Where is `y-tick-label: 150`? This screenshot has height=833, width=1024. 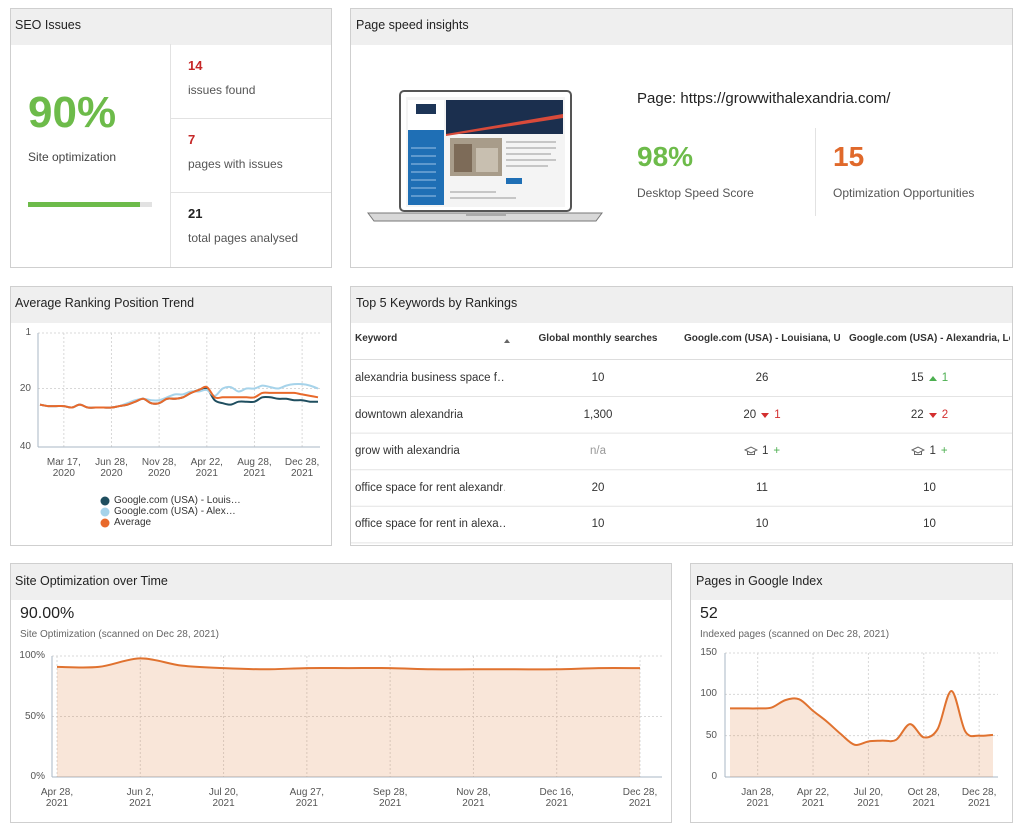
y-tick-label: 150 is located at coordinates (708, 652).